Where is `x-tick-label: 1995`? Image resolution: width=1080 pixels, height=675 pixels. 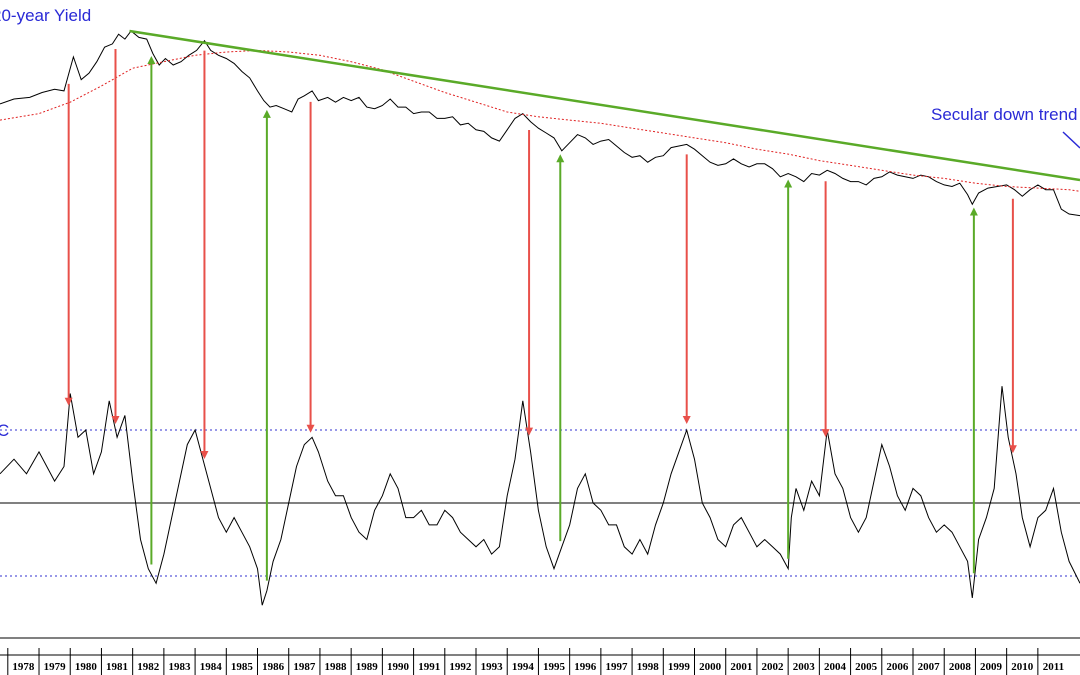 x-tick-label: 1995 is located at coordinates (554, 667).